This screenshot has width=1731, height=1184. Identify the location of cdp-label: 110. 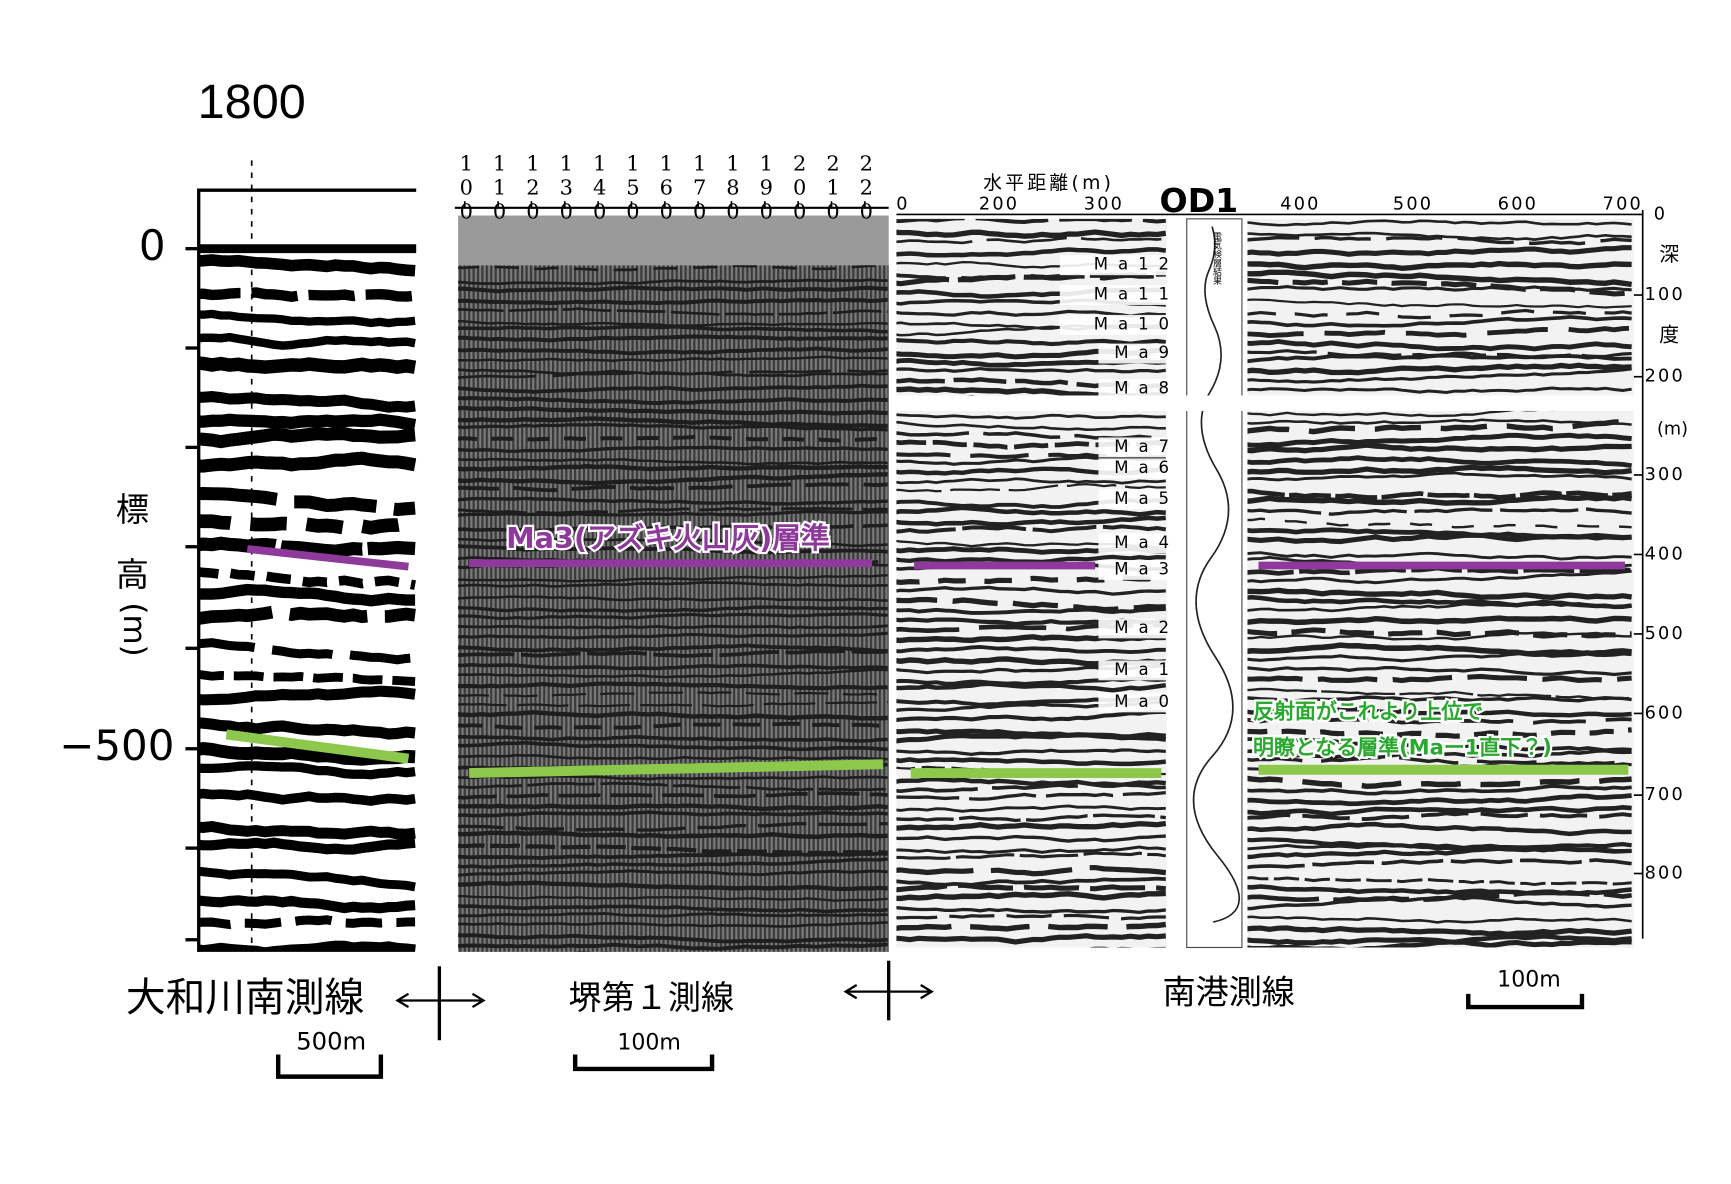
(500, 188).